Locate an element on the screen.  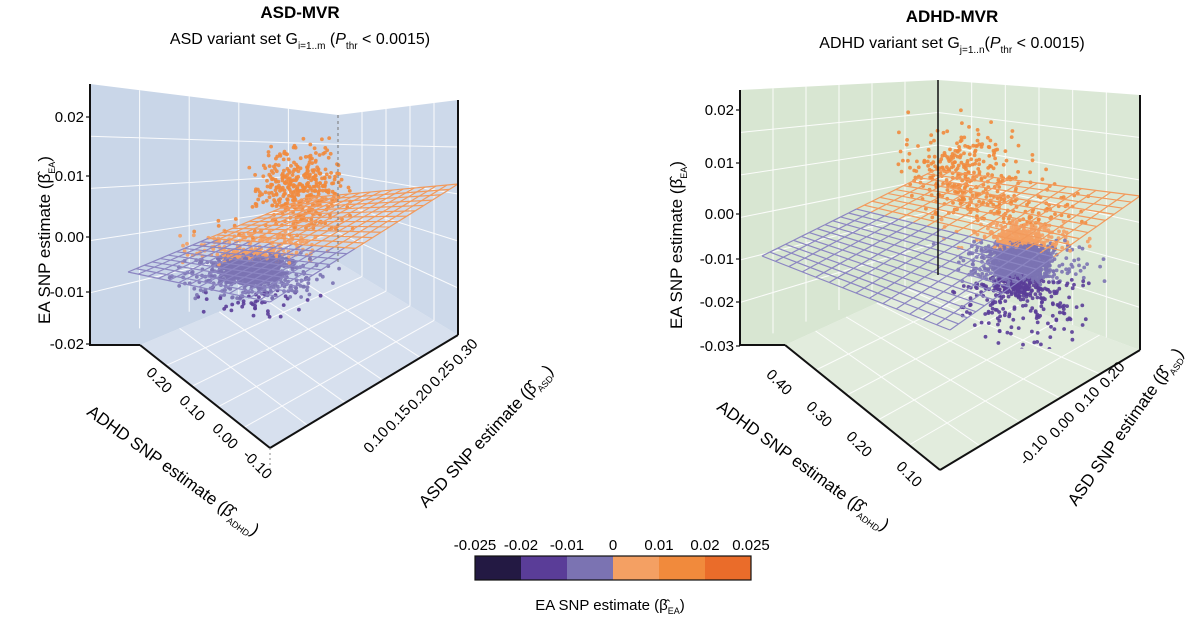
x-tick-label: 0.00 is located at coordinates (225, 436).